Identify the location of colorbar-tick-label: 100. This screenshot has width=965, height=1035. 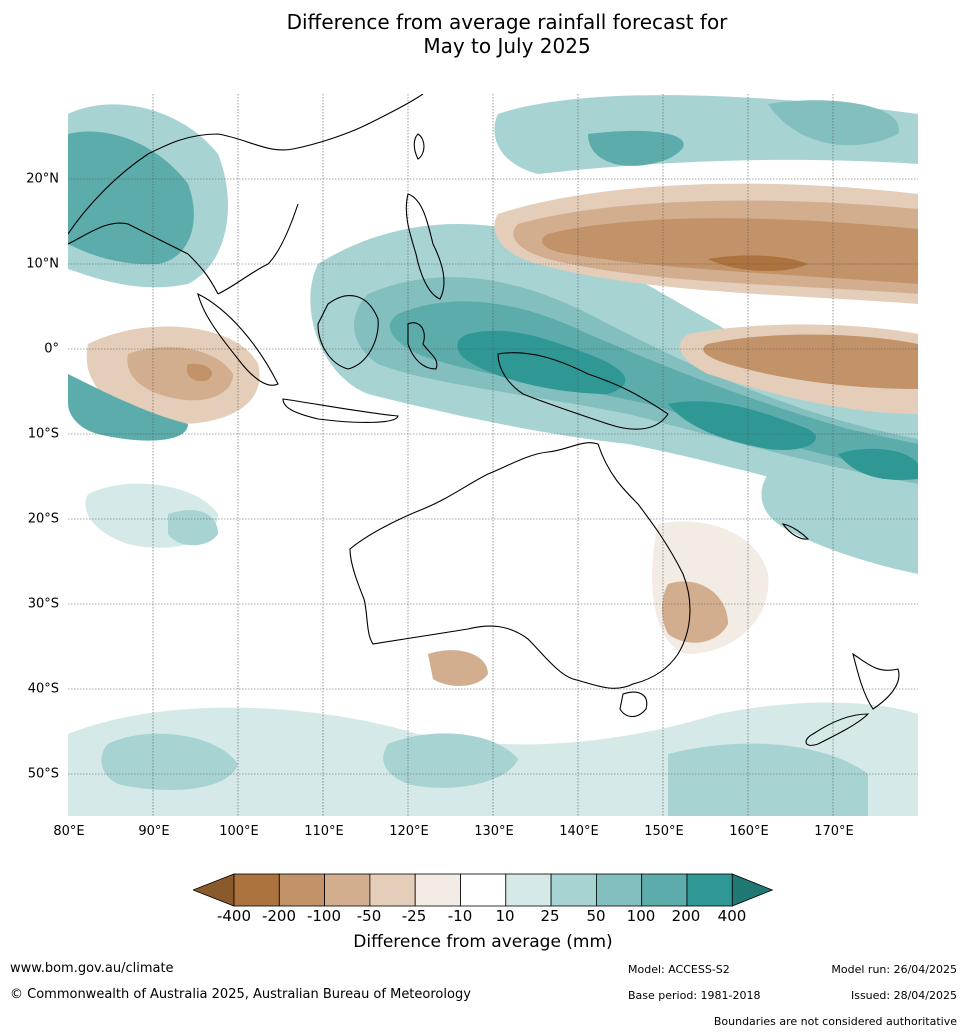
(641, 916).